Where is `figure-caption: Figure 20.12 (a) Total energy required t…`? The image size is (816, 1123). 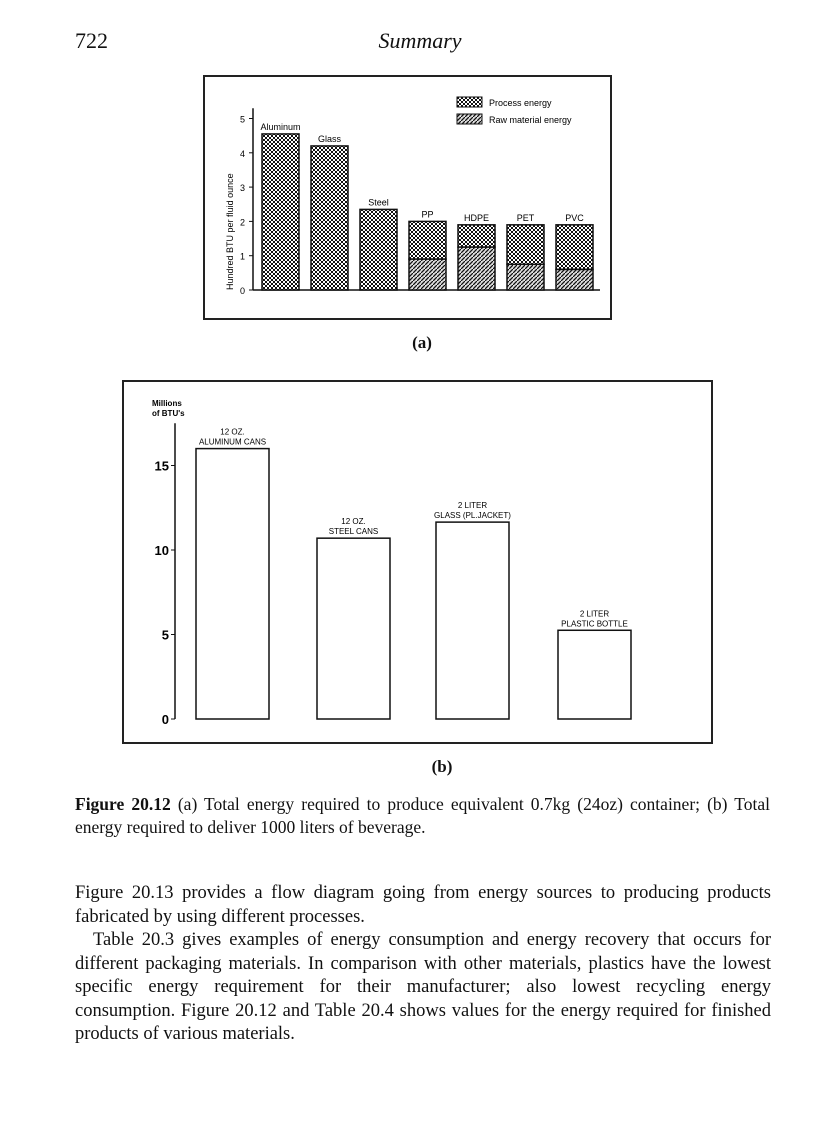 figure-caption: Figure 20.12 (a) Total energy required t… is located at coordinates (422, 816).